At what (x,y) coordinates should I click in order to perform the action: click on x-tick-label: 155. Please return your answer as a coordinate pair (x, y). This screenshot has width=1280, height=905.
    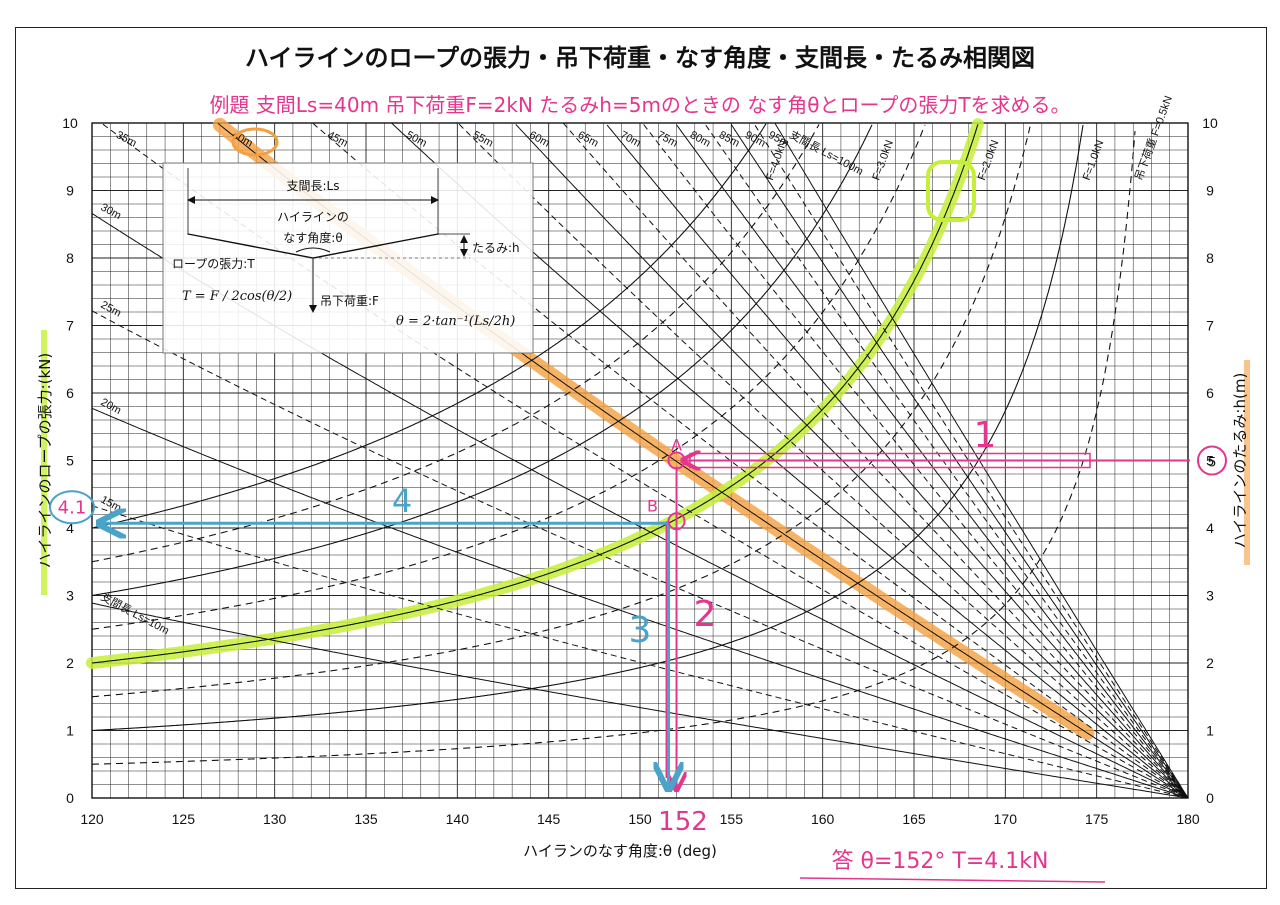
    Looking at the image, I should click on (732, 819).